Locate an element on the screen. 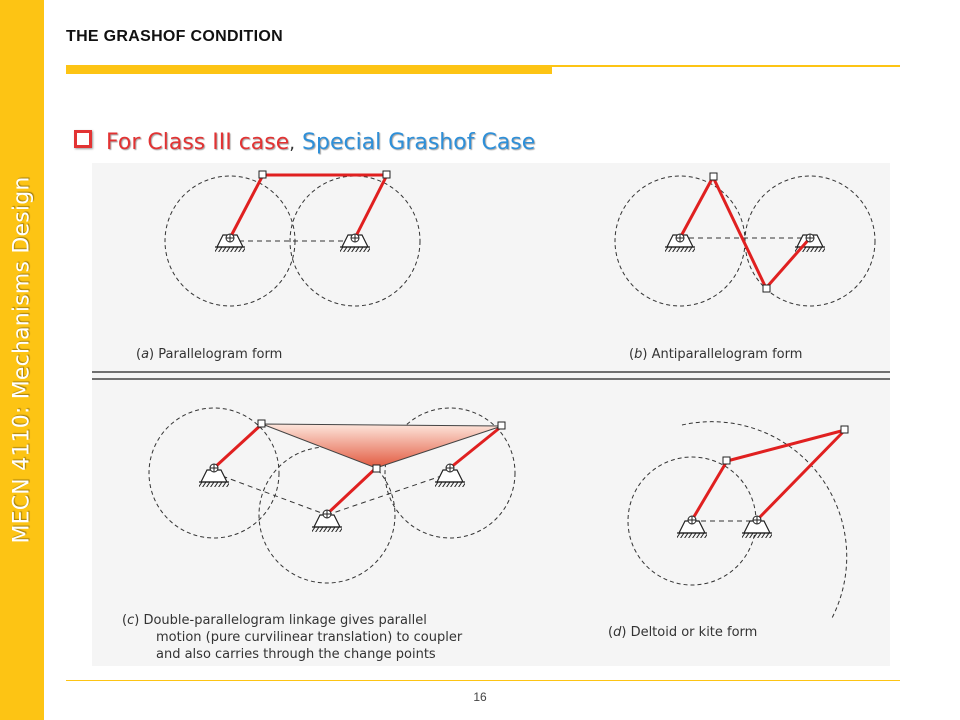 The width and height of the screenshot is (960, 720). diagram-deltoid-kite is located at coordinates (738, 520).